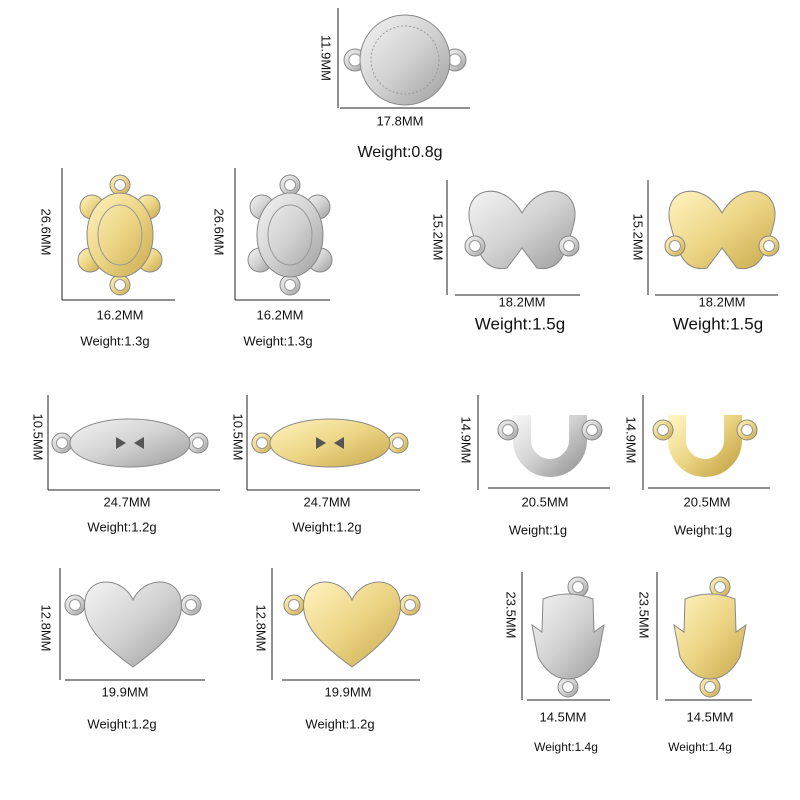  Describe the element at coordinates (399, 152) in the screenshot. I see `weight-label: Weight:0.8g` at that location.